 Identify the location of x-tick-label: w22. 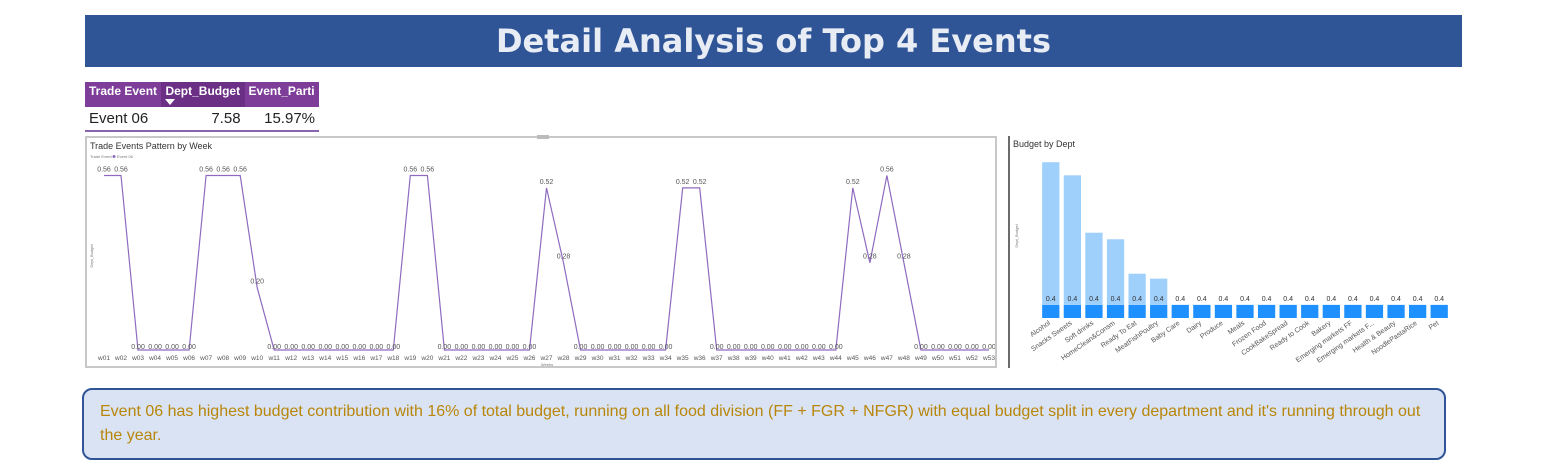
(460, 358).